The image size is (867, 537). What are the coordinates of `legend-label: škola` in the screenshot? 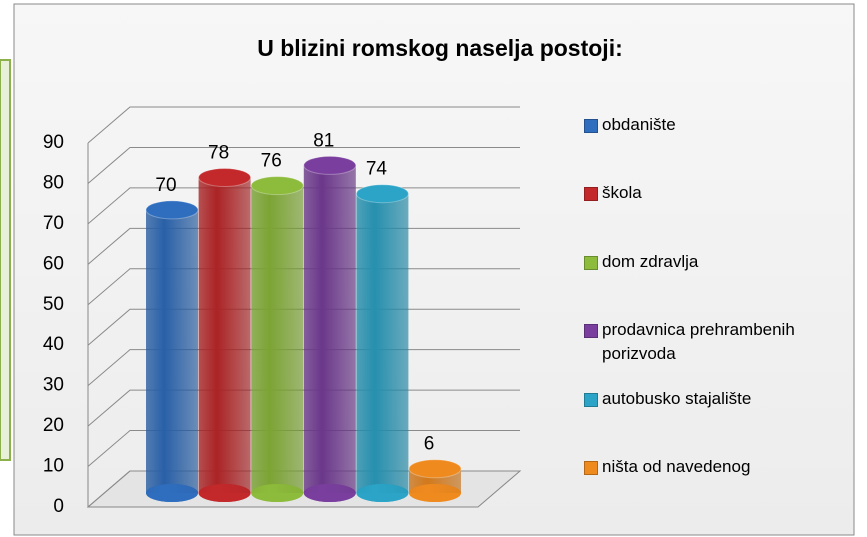 It's located at (622, 192).